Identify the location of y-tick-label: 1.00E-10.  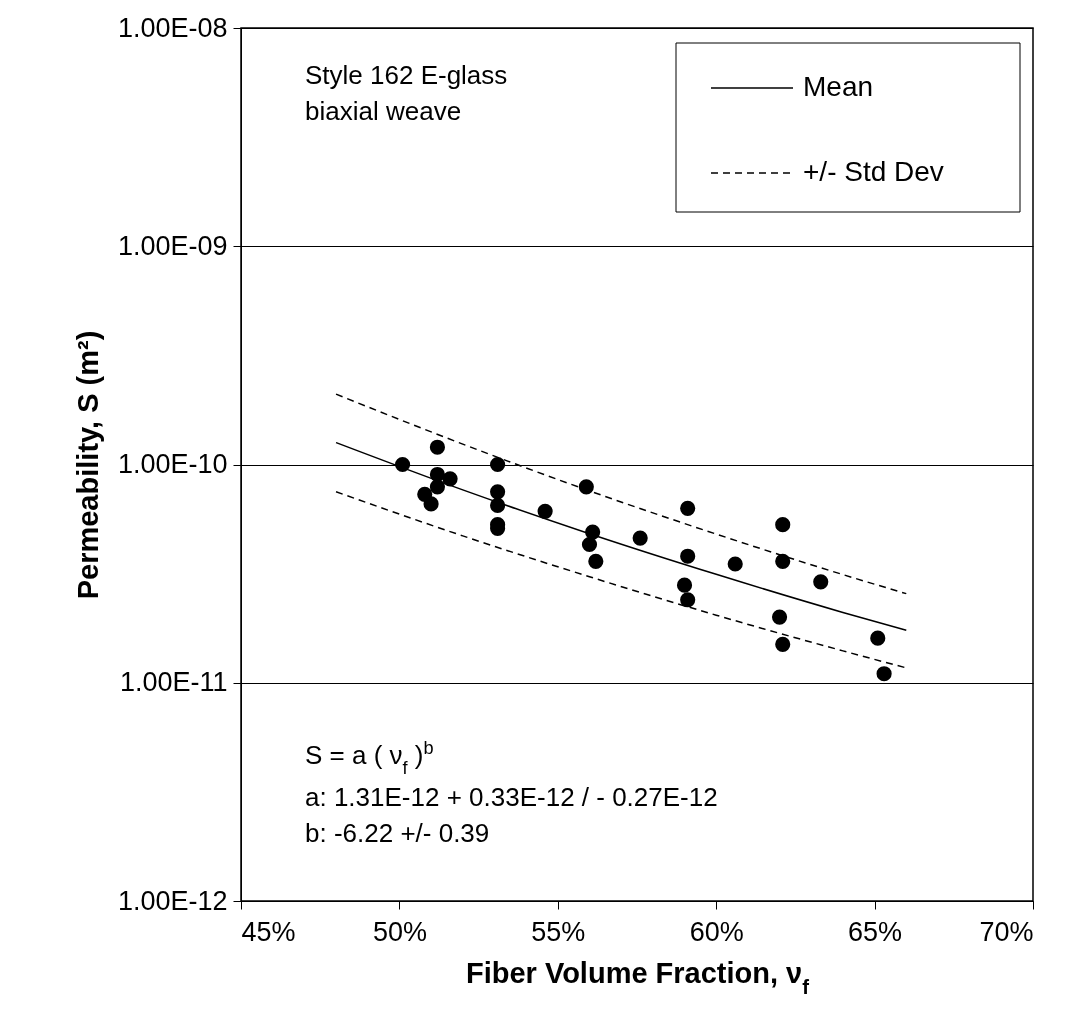
(172, 464).